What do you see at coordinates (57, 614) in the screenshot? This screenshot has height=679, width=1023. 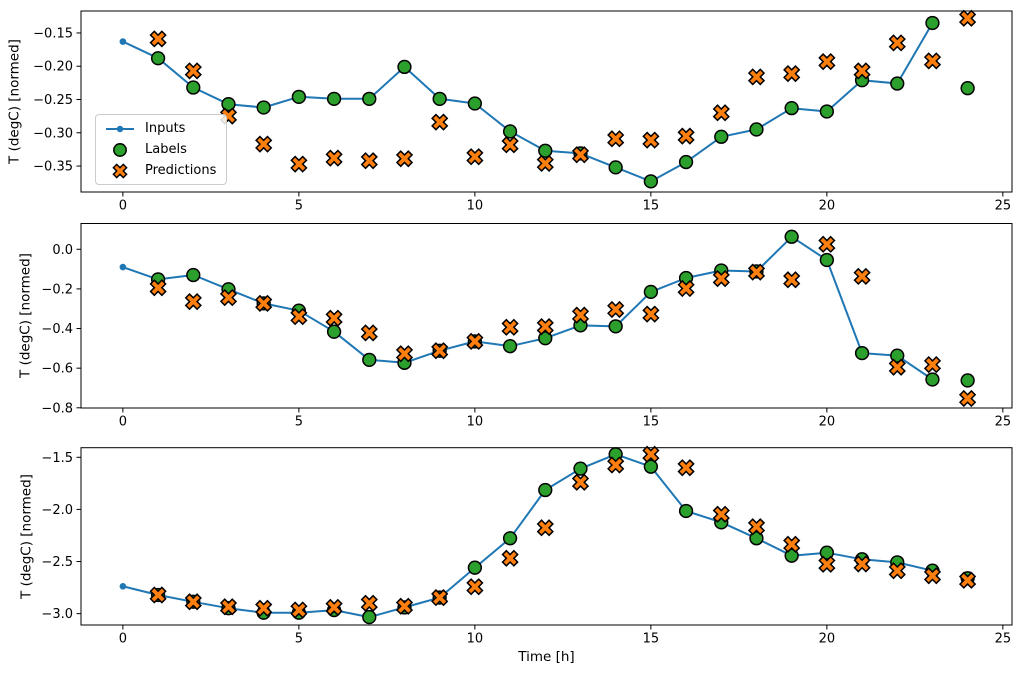 I see `y-tick-label: −3.0` at bounding box center [57, 614].